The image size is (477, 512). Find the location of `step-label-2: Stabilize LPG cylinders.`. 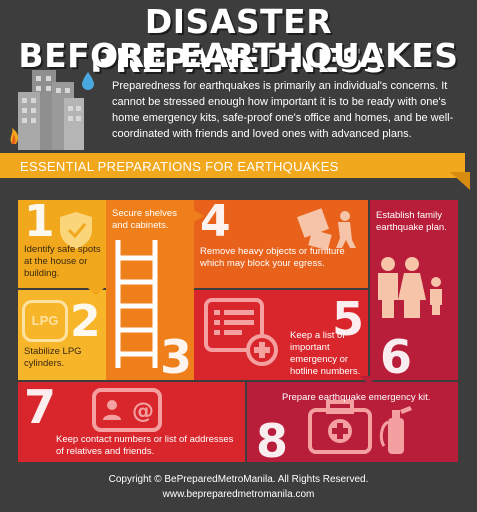

step-label-2: Stabilize LPG cylinders. is located at coordinates (53, 357).